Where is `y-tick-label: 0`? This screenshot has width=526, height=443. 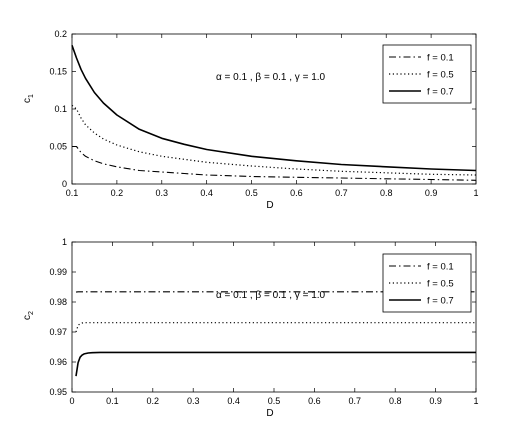 y-tick-label: 0 is located at coordinates (64, 184).